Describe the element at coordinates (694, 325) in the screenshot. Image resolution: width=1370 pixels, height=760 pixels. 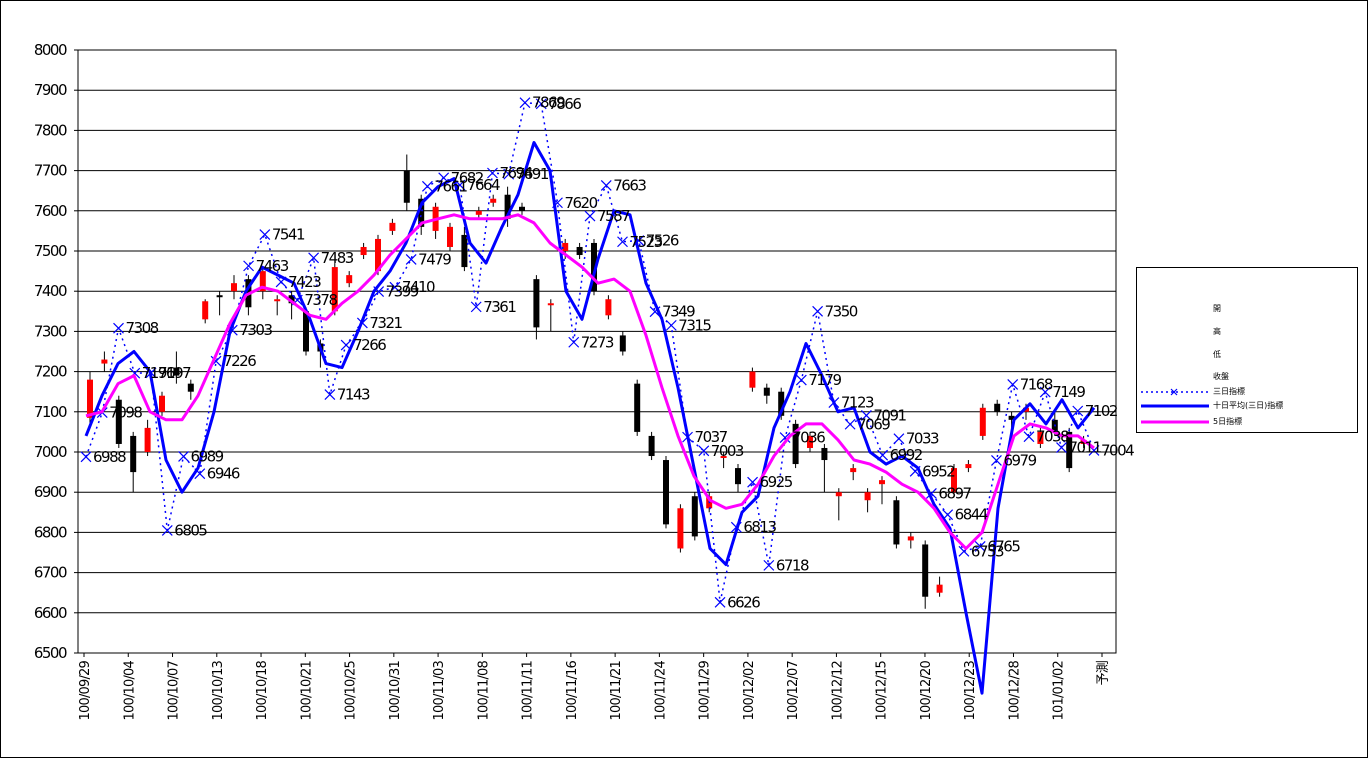
I see `data-label: 7315` at that location.